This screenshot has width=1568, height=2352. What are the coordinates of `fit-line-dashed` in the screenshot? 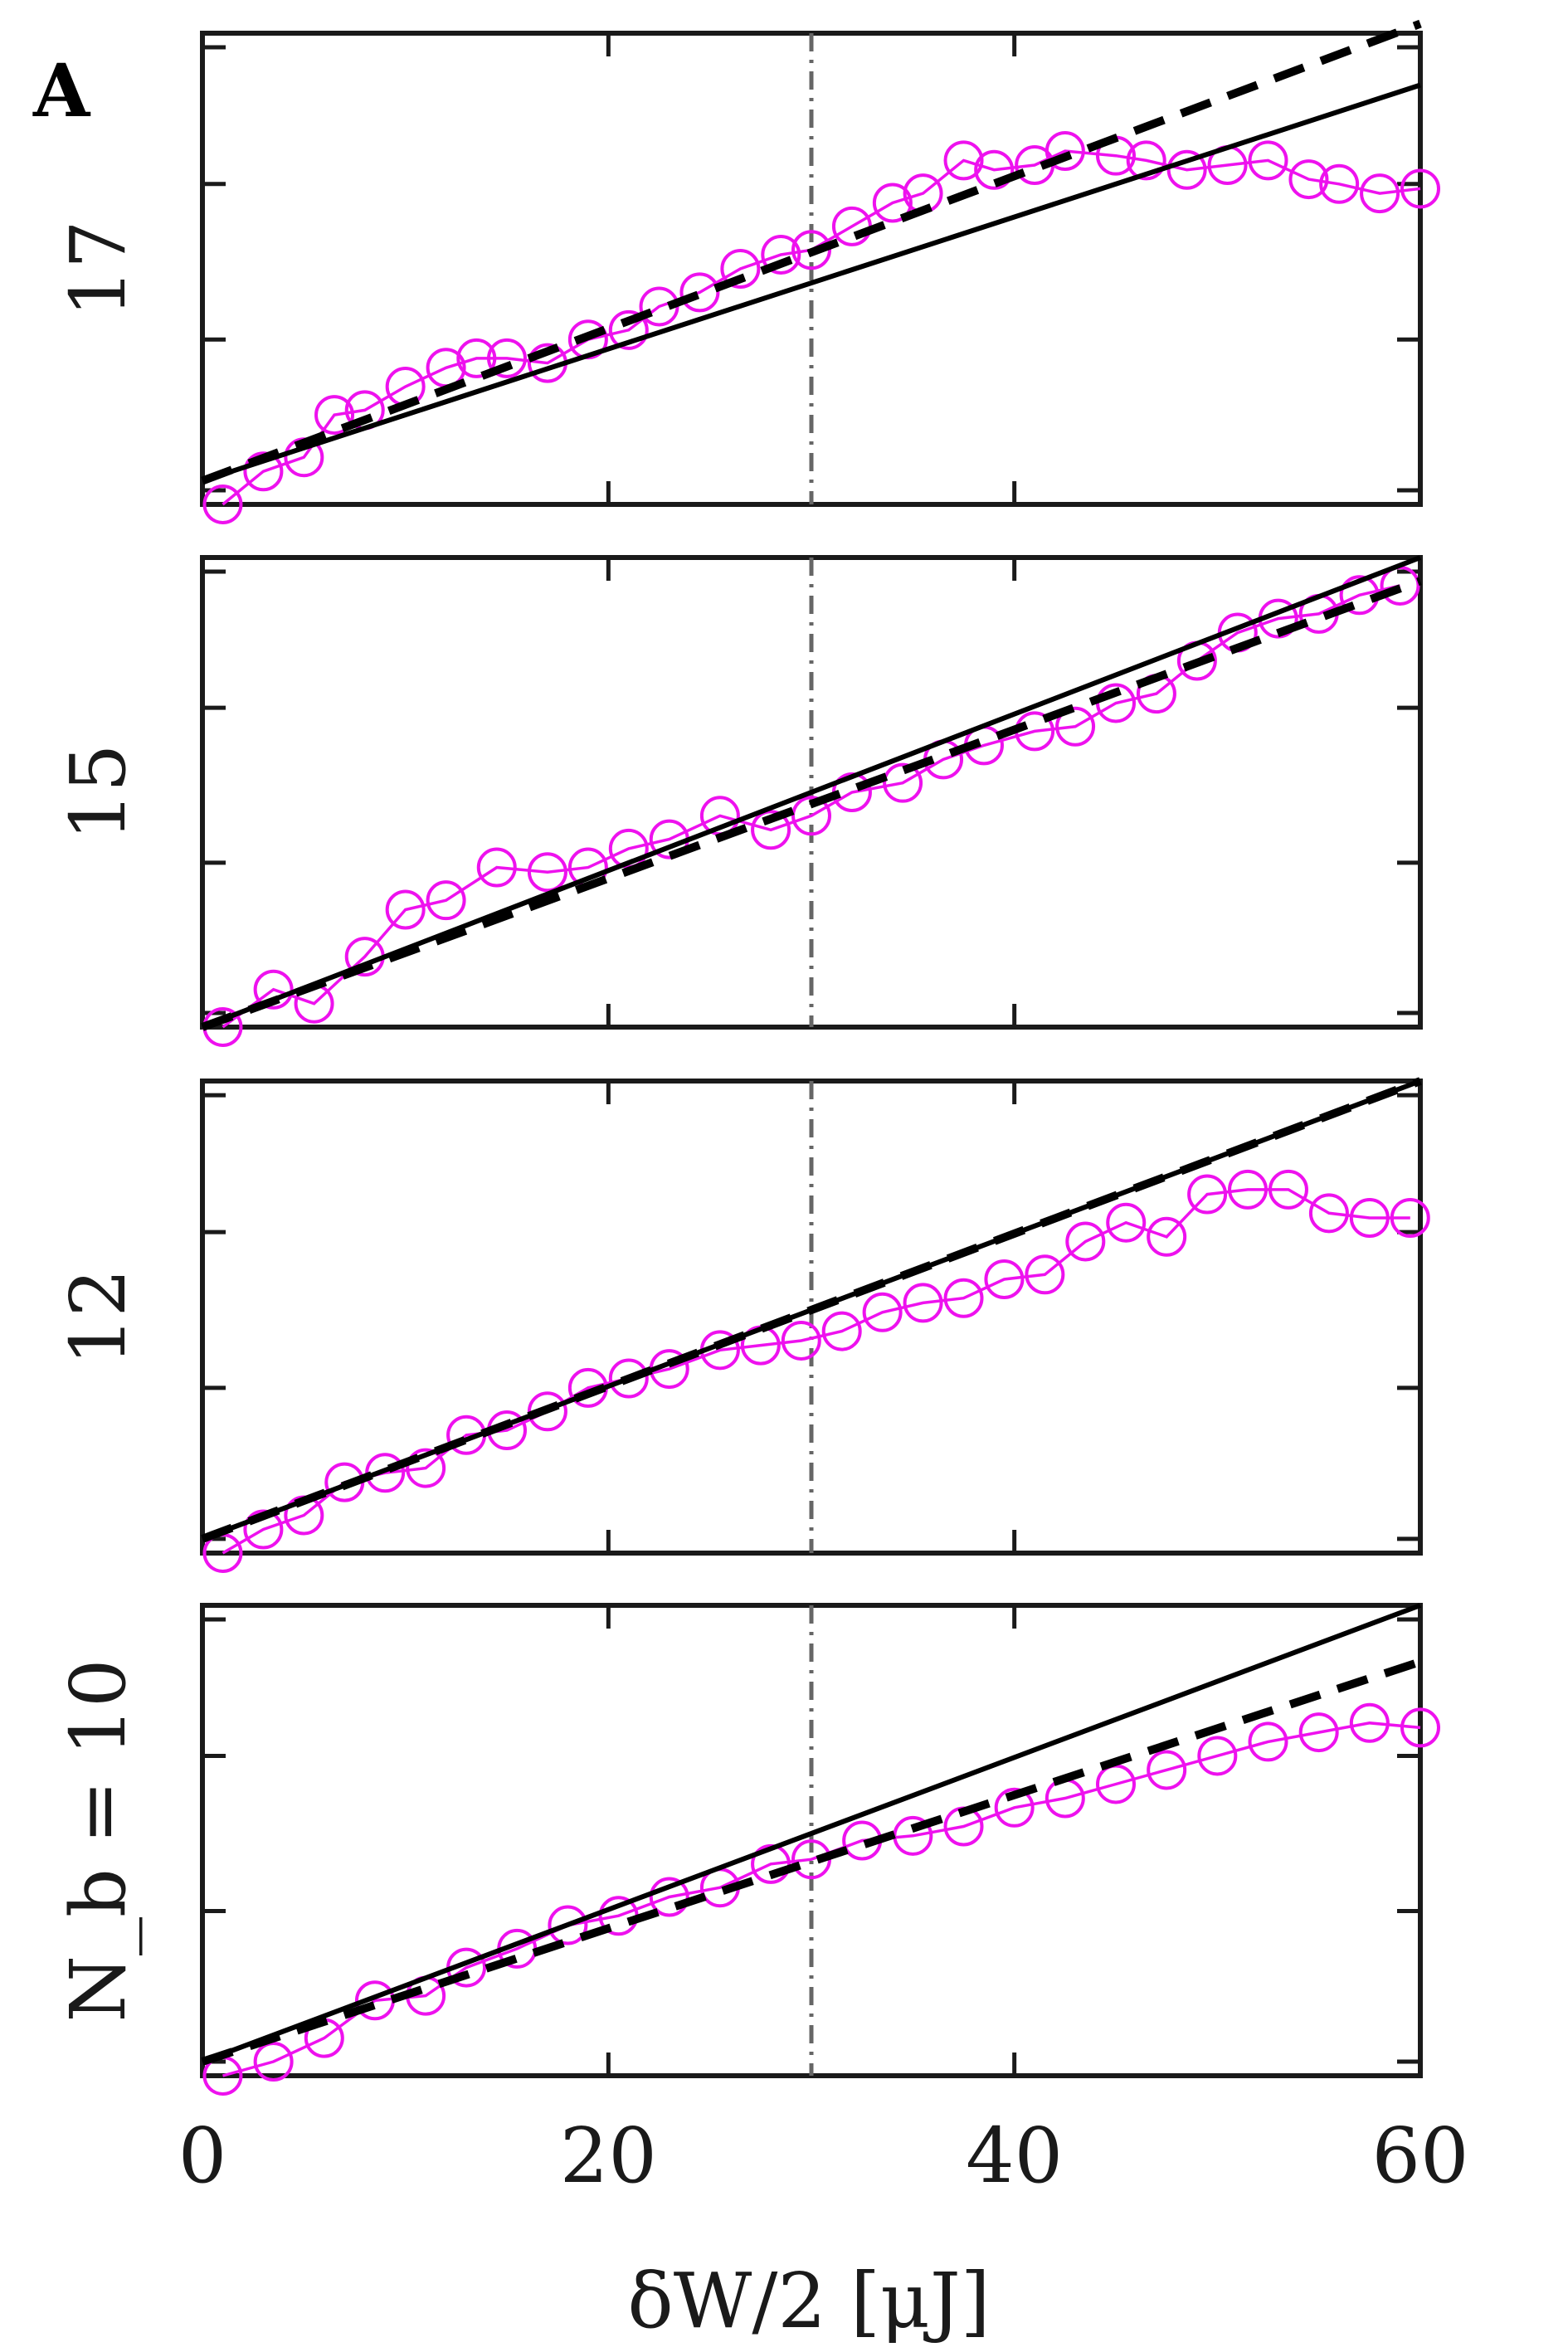 It's located at (811, 1862).